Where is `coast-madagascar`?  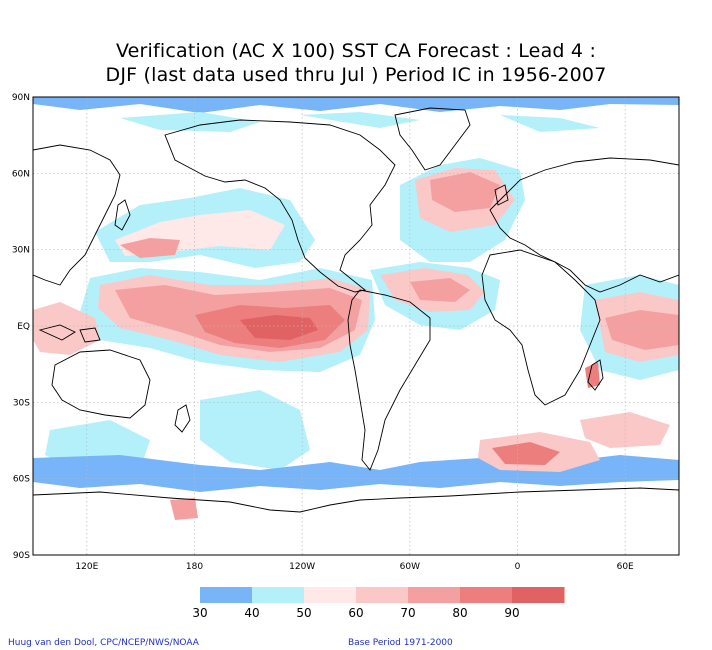
coast-madagascar is located at coordinates (595, 375).